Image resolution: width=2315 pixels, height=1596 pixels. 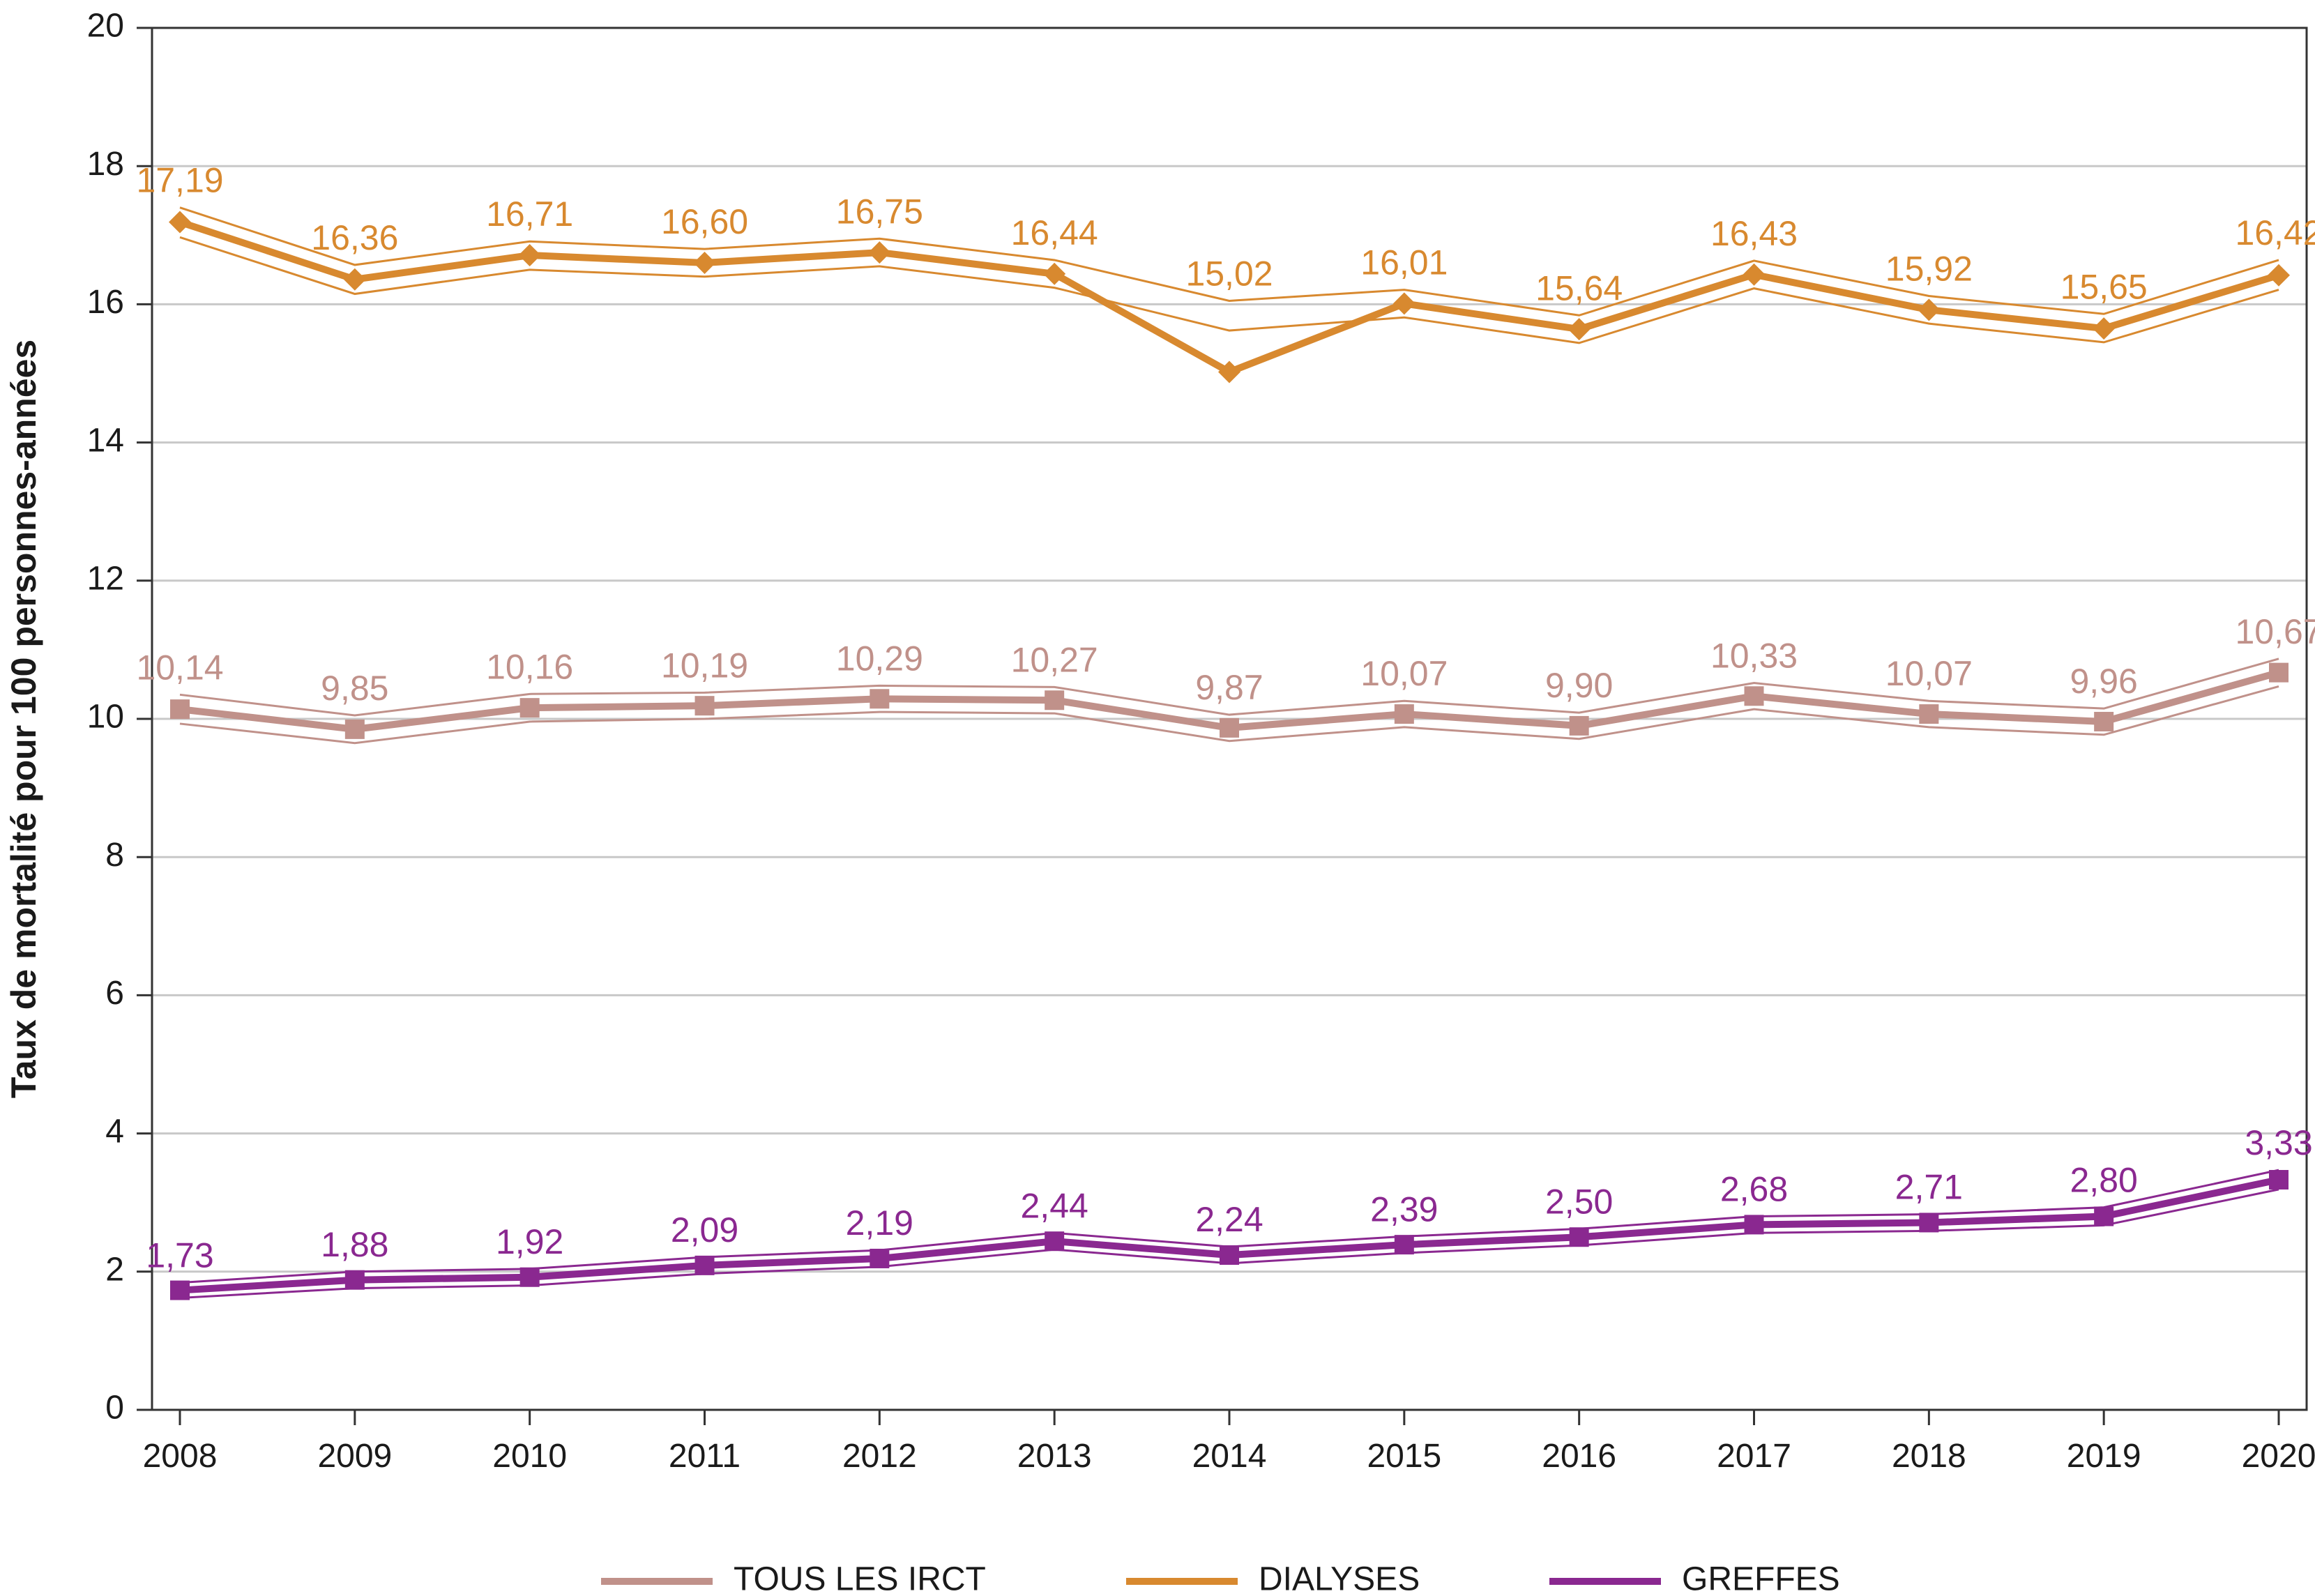 I want to click on series-dialyses, so click(x=1229, y=294).